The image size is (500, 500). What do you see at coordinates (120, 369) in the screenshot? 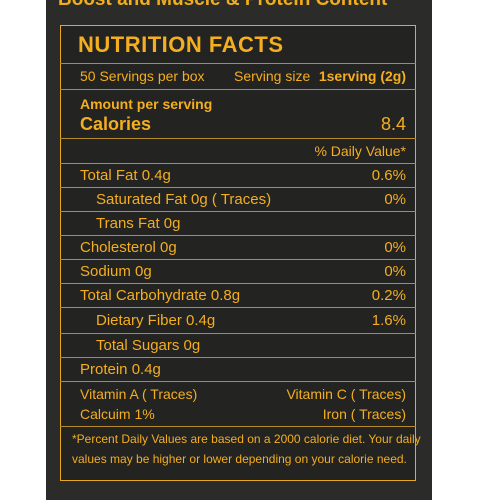
I see `row-label: Protein 0.4g` at bounding box center [120, 369].